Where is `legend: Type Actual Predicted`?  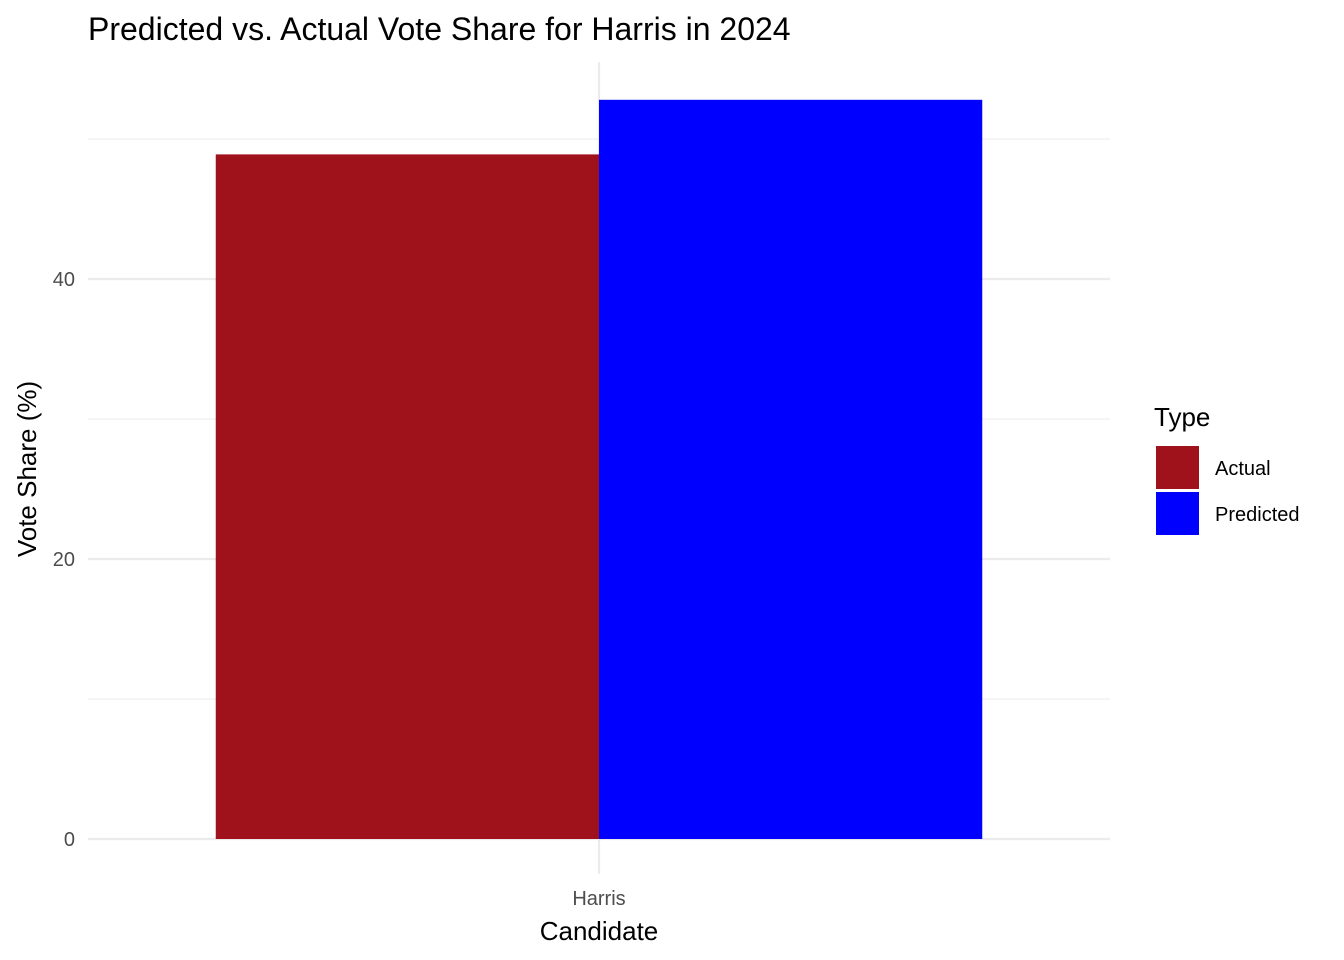
legend: Type Actual Predicted is located at coordinates (1227, 468).